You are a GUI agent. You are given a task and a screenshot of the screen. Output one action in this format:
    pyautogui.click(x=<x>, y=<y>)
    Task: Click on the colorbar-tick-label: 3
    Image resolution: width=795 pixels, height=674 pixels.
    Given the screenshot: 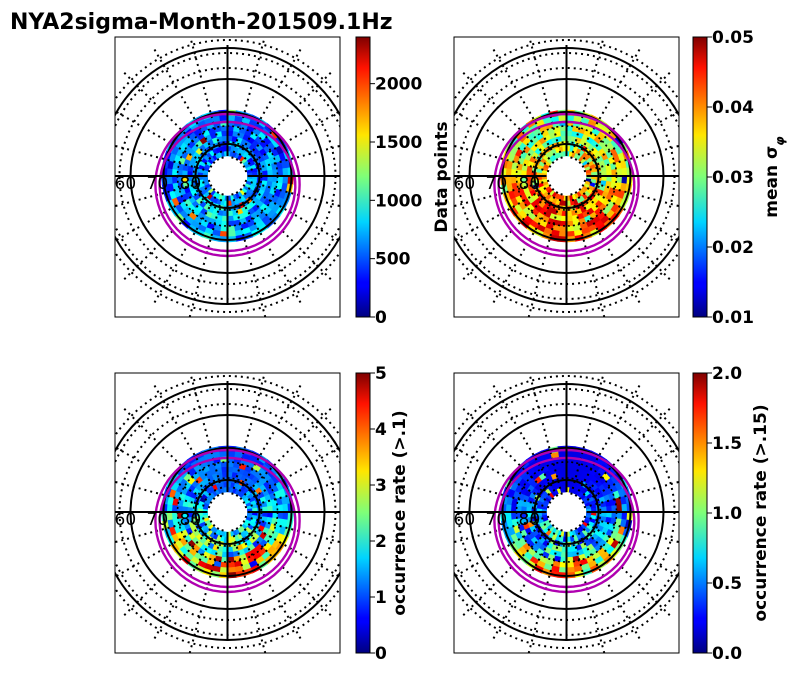 What is the action you would take?
    pyautogui.click(x=381, y=486)
    